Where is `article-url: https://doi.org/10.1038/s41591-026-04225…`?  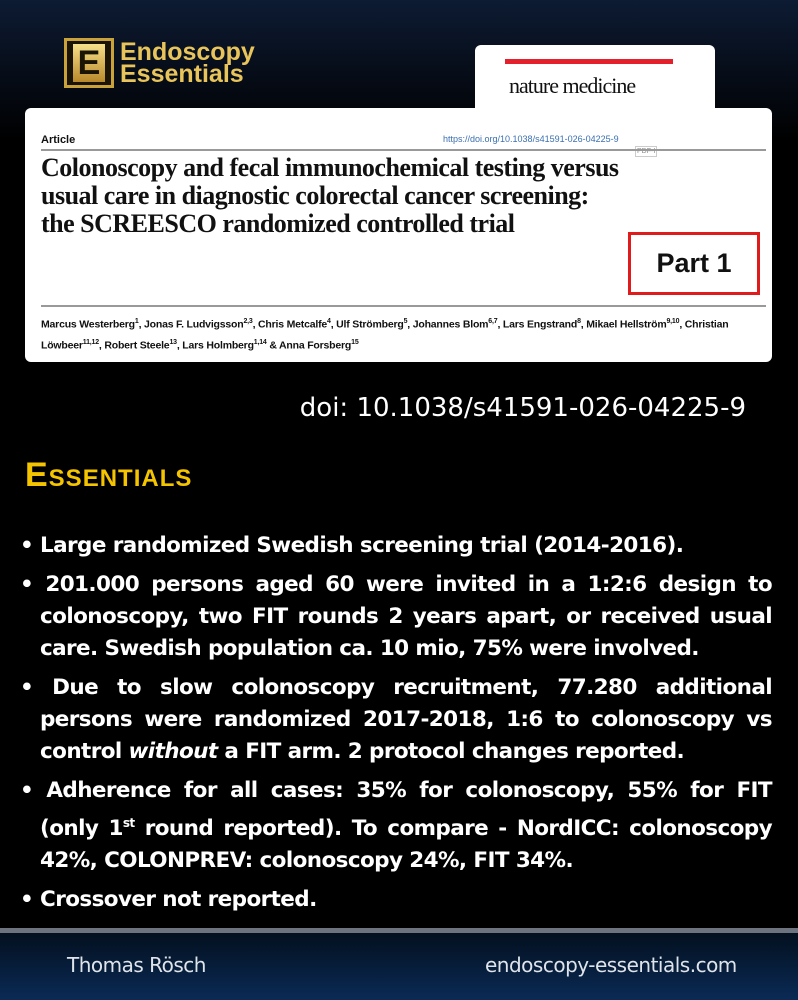
article-url: https://doi.org/10.1038/s41591-026-04225… is located at coordinates (531, 139).